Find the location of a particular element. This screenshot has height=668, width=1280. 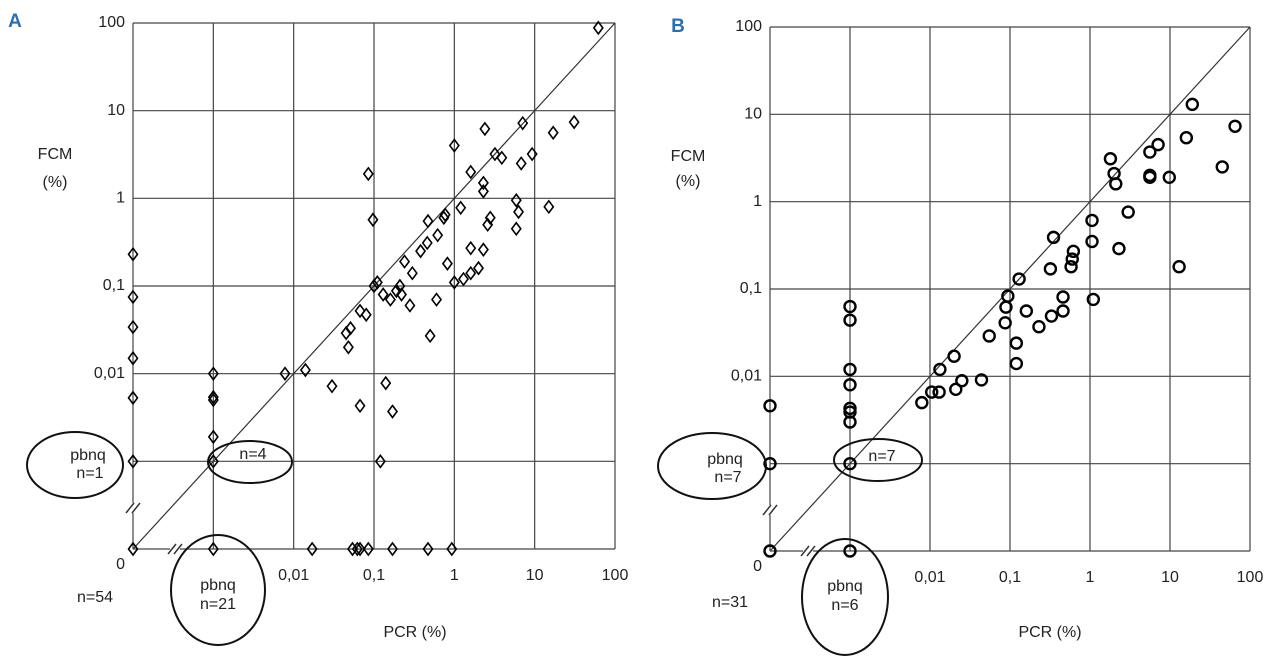

panel-label: B is located at coordinates (678, 26).